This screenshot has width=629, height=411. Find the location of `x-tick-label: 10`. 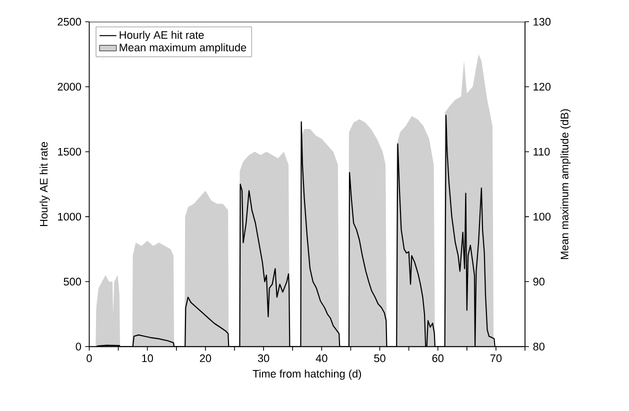

x-tick-label: 10 is located at coordinates (147, 358).